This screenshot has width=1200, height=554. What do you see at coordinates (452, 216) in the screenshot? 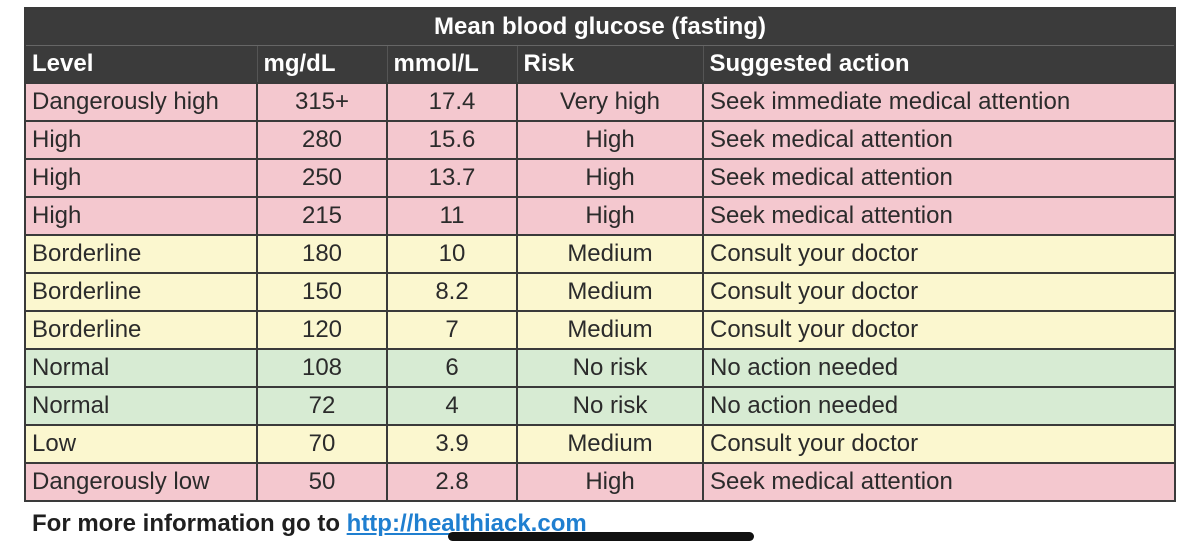
I see `cell-mmol: 11` at bounding box center [452, 216].